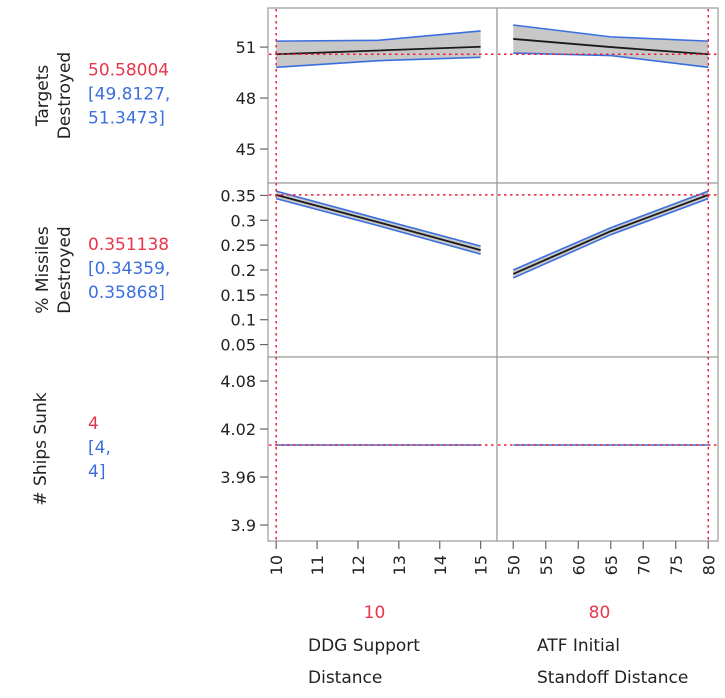 The image size is (725, 698). What do you see at coordinates (611, 60) in the screenshot?
I see `lower-bound-line-r1-c2` at bounding box center [611, 60].